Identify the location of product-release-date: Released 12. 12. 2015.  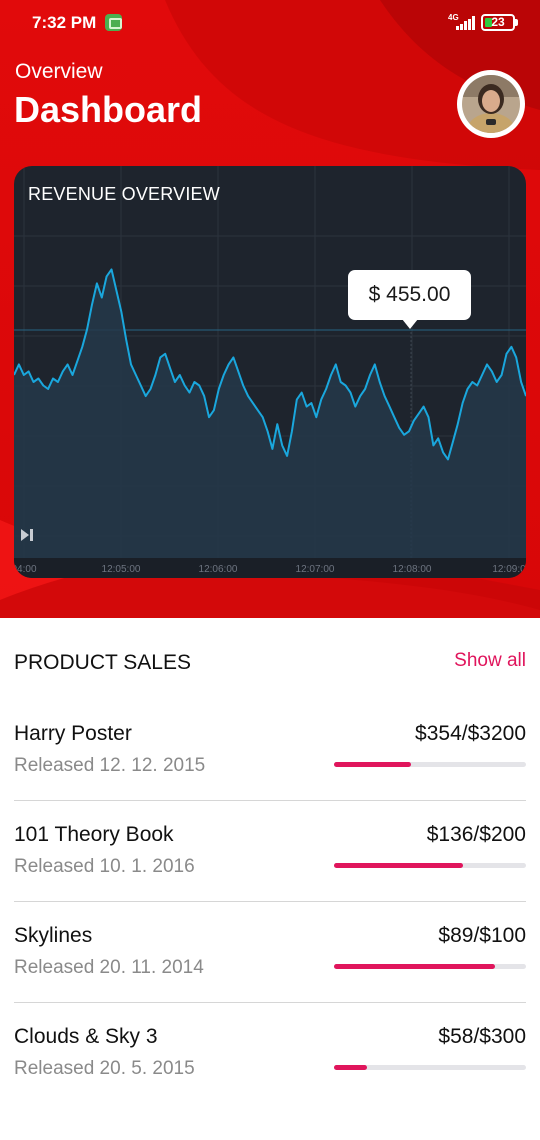
(109, 766).